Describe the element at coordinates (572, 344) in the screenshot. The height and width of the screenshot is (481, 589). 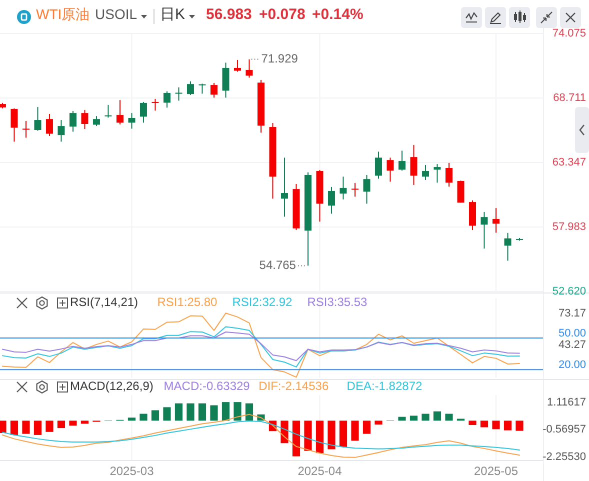
I see `y-tick-label: 43.27` at that location.